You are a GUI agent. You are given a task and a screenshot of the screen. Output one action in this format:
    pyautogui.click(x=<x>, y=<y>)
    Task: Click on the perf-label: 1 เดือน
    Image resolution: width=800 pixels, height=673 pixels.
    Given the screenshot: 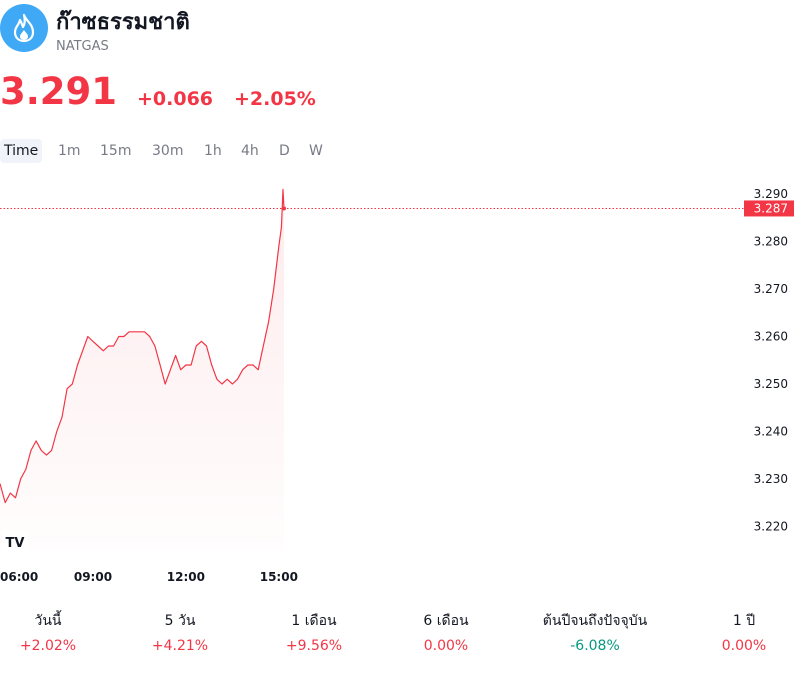 What is the action you would take?
    pyautogui.click(x=314, y=621)
    